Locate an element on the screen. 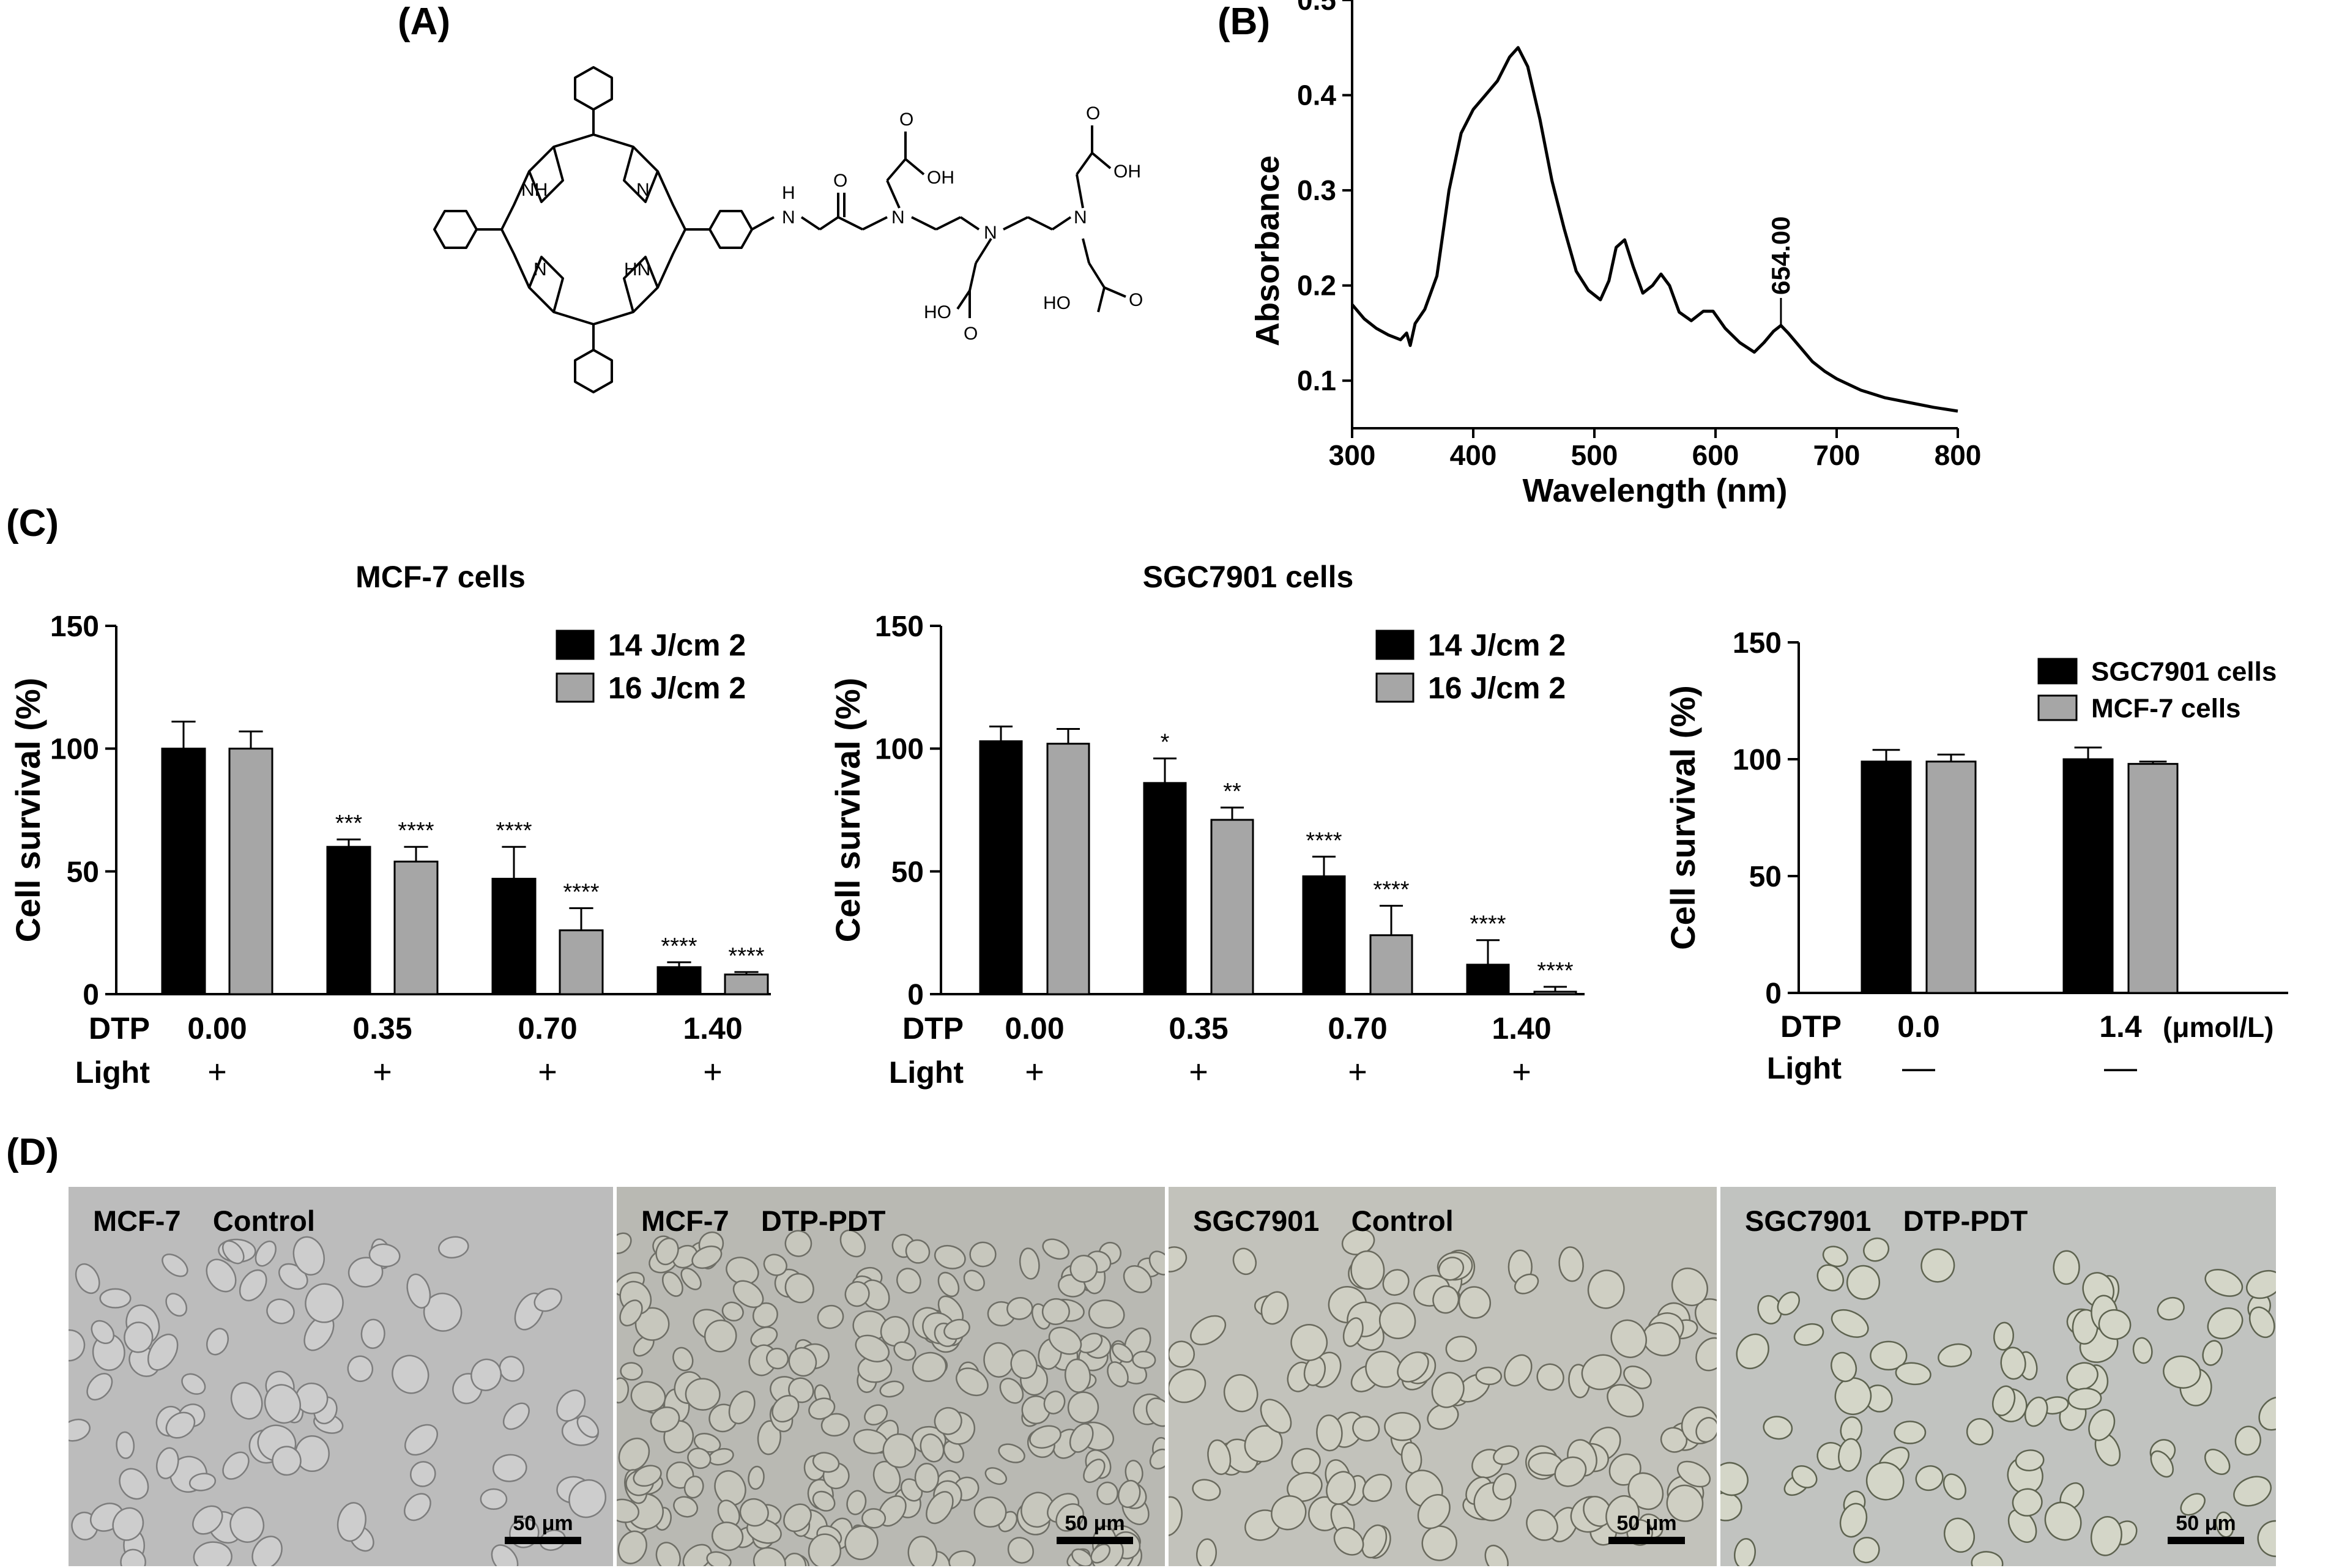 This screenshot has height=1568, width=2331. legend-swatch is located at coordinates (1395, 687).